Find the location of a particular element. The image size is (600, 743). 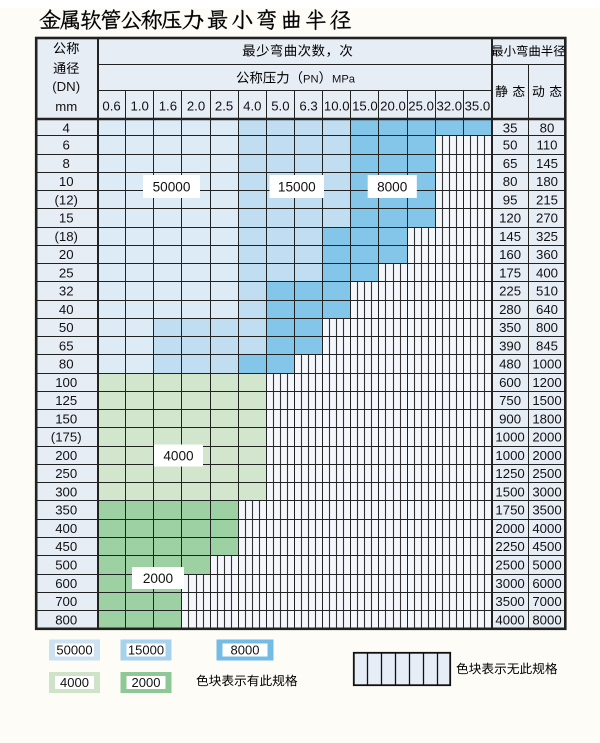

svg-text: 250 is located at coordinates (66, 473).